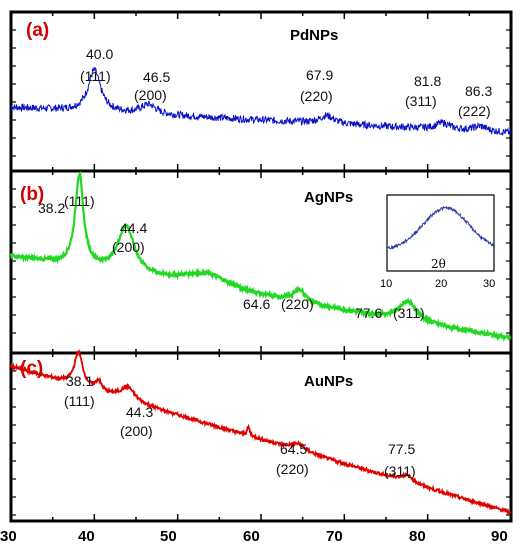  Describe the element at coordinates (139, 412) in the screenshot. I see `peak-label-value: 44.3` at that location.